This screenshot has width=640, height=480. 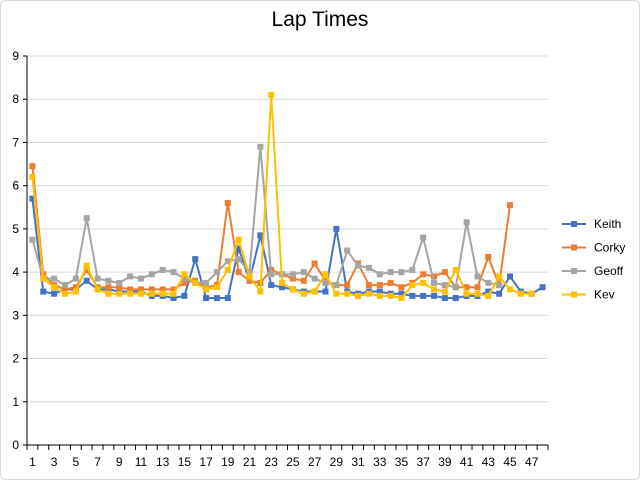 What do you see at coordinates (532, 462) in the screenshot?
I see `x-tick-label: 47` at bounding box center [532, 462].